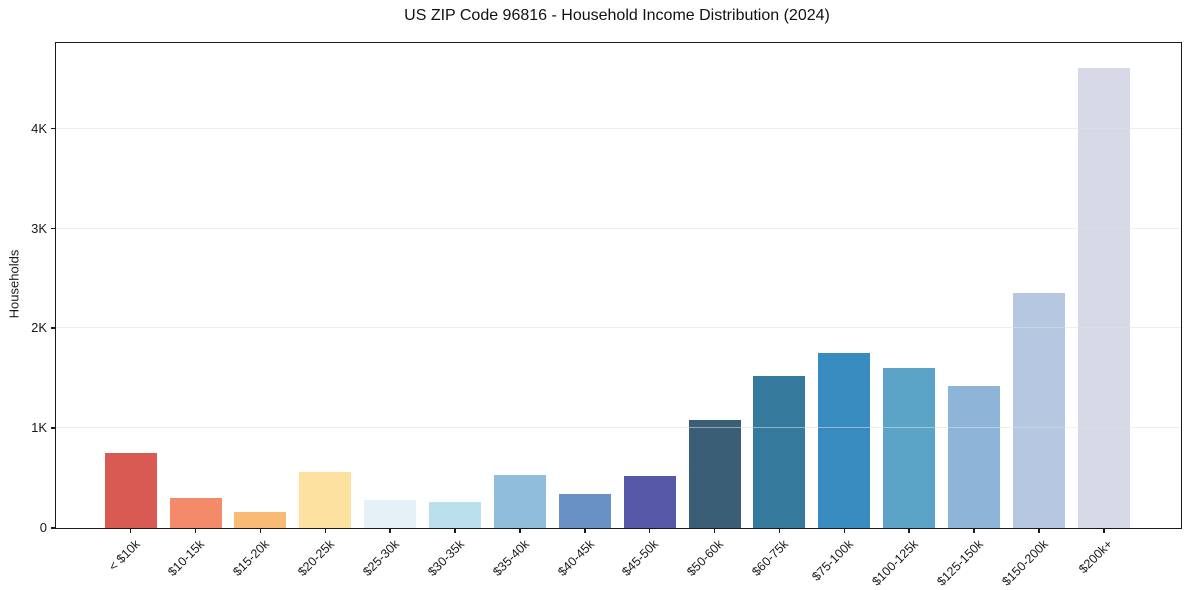  I want to click on x-tick-label: $75-100k, so click(833, 560).